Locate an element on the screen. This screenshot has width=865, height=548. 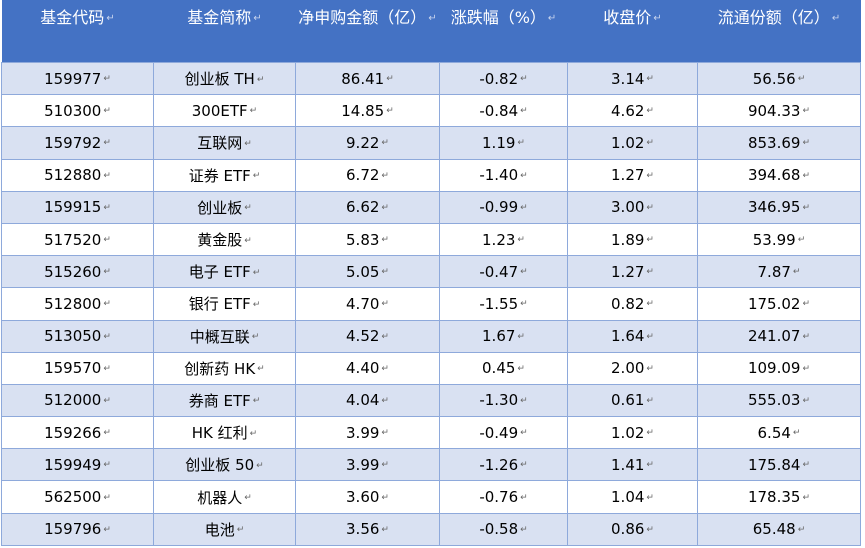
net-purchase-cell: 4.04 ↵ is located at coordinates (367, 400).